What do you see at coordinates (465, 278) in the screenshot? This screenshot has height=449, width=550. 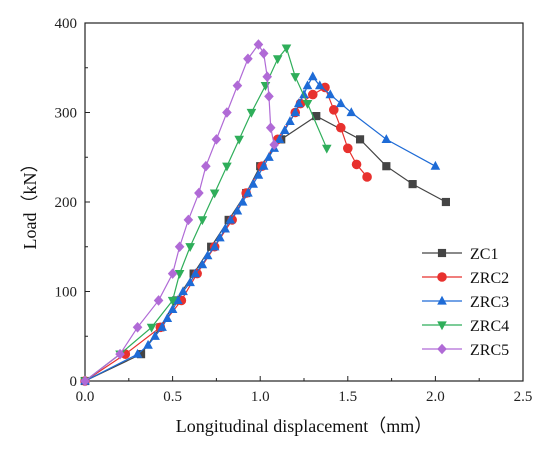 I see `legend-item: ZRC2` at bounding box center [465, 278].